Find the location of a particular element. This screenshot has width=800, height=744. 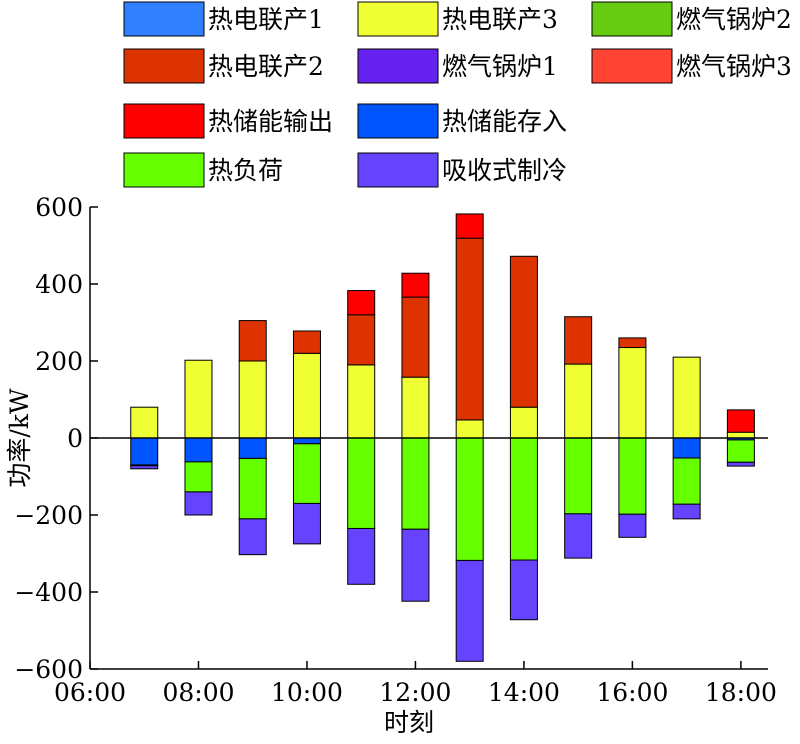

y-tick-label: 200 is located at coordinates (59, 361).